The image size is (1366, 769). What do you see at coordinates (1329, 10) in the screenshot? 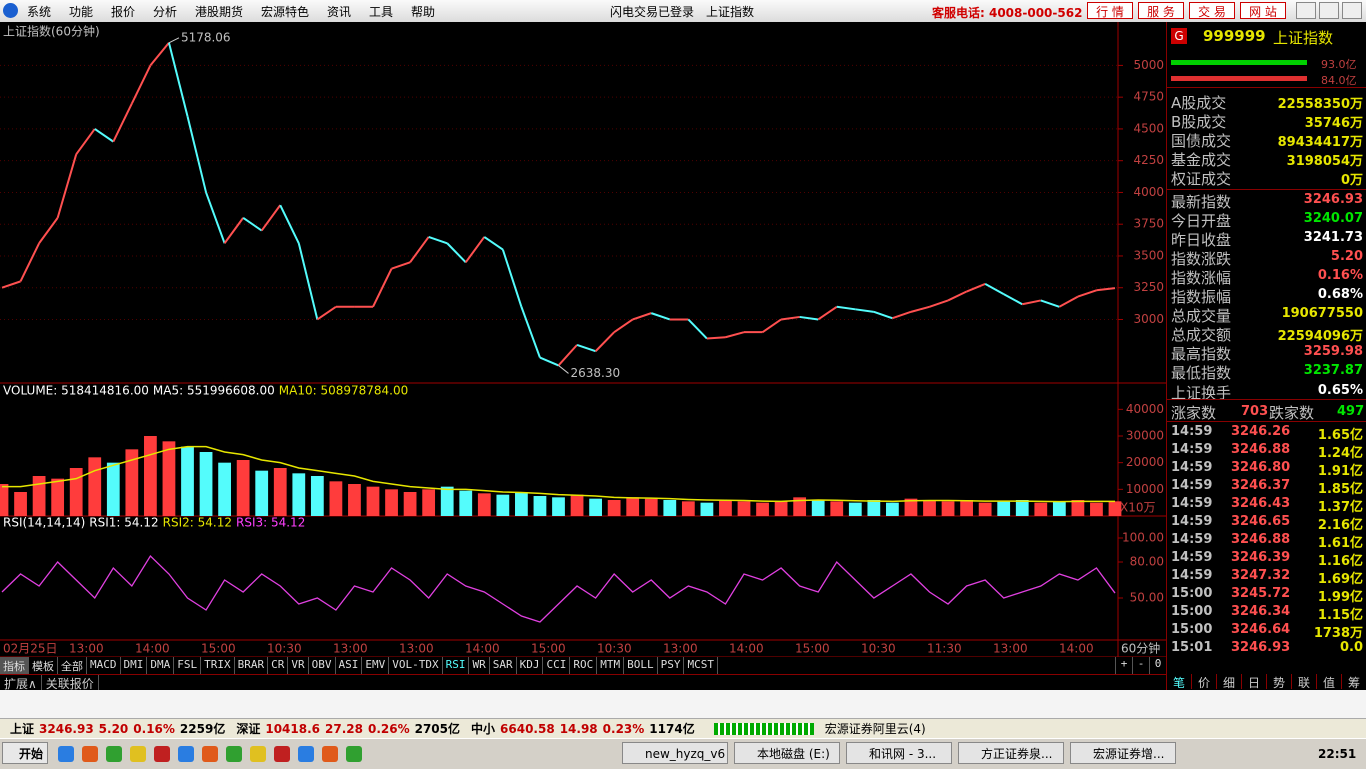
I see `restore-button` at bounding box center [1329, 10].